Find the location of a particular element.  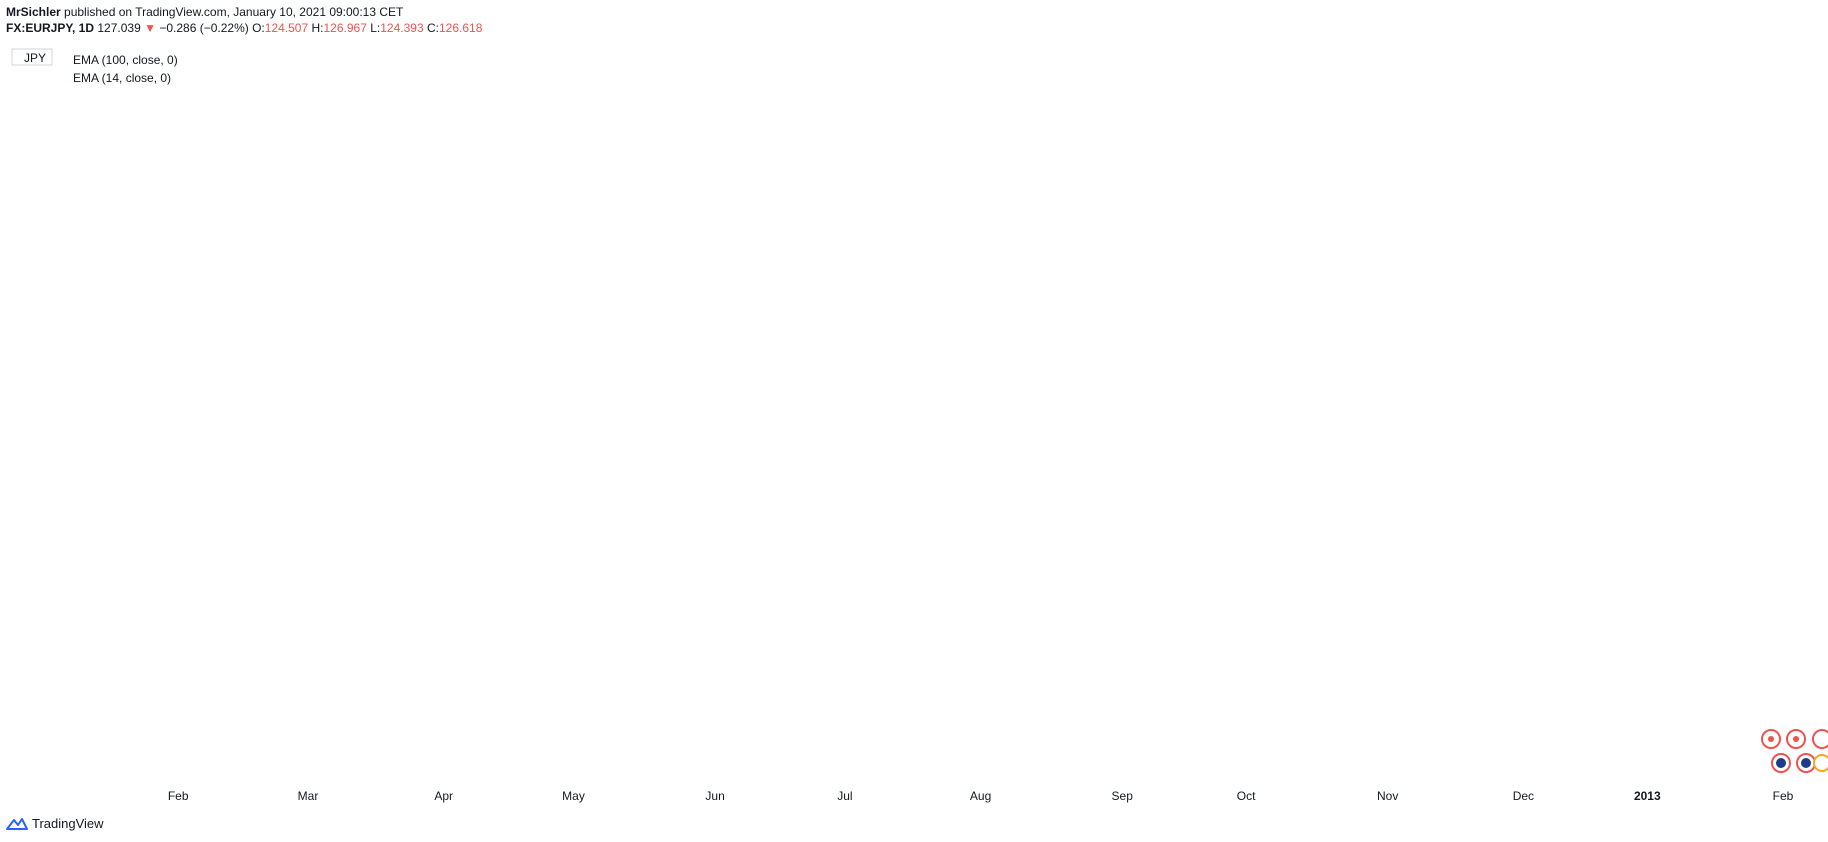

currency-badge-box is located at coordinates (32, 57).